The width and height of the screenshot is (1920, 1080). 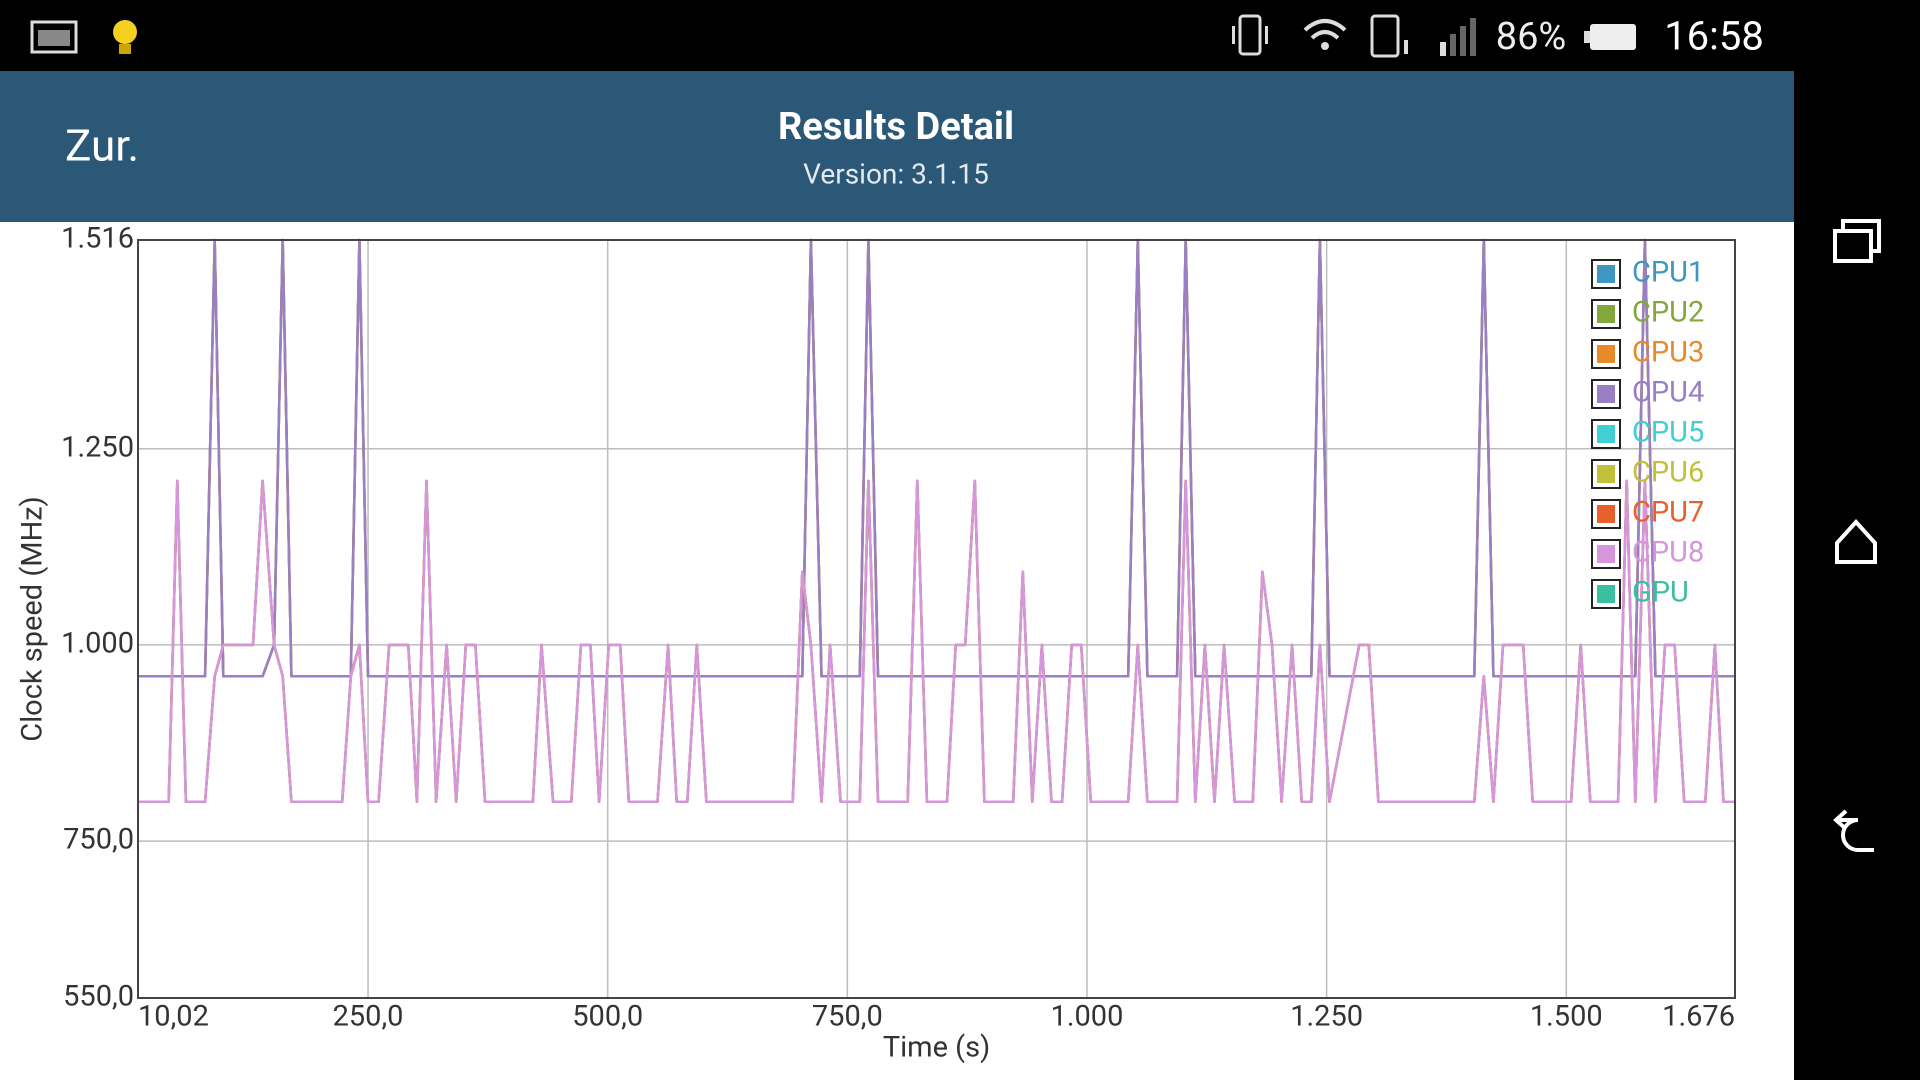 What do you see at coordinates (896, 127) in the screenshot?
I see `page-title: Results Detail` at bounding box center [896, 127].